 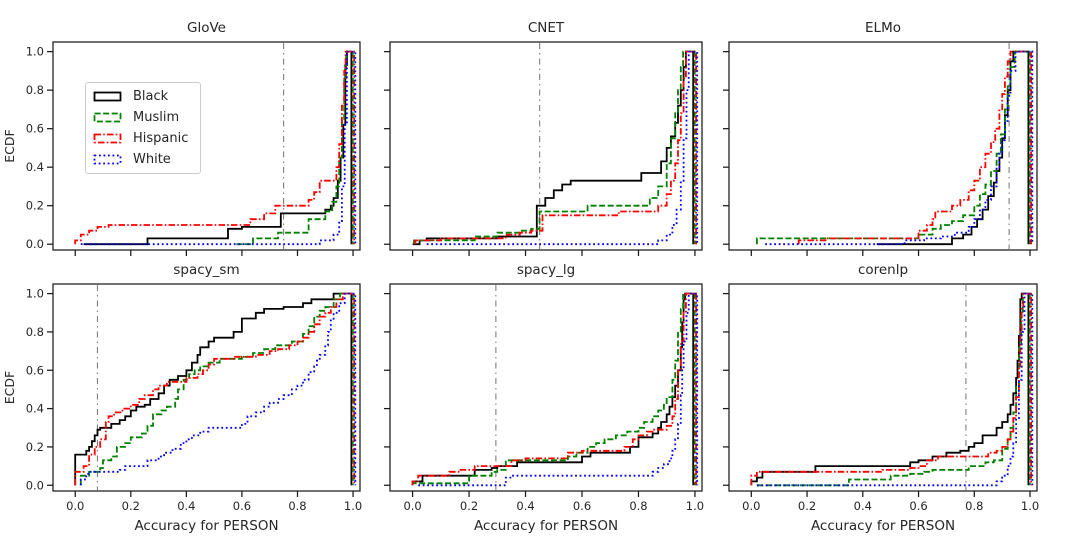 I want to click on ecdf-curve-glove-white, so click(x=218, y=148).